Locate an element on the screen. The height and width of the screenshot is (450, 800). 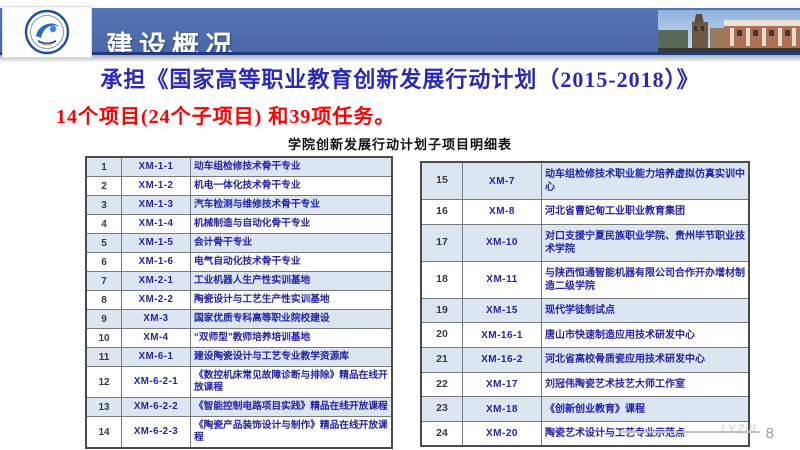
table-row: 7 XM-2-1 工业机器人生产性实训基地 is located at coordinates (239, 281).